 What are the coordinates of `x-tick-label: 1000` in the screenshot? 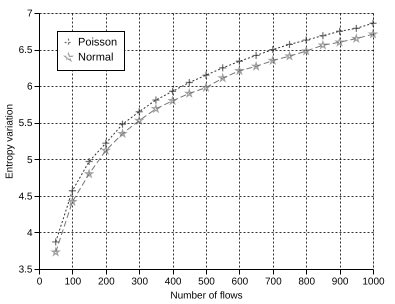 It's located at (374, 282).